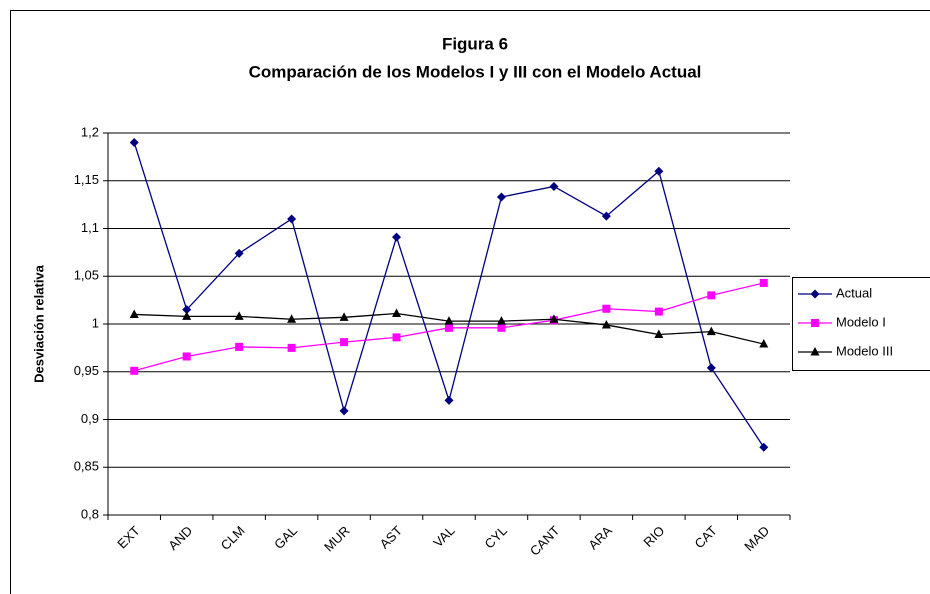 The image size is (930, 594). What do you see at coordinates (864, 350) in the screenshot?
I see `legend-label: Modelo III` at bounding box center [864, 350].